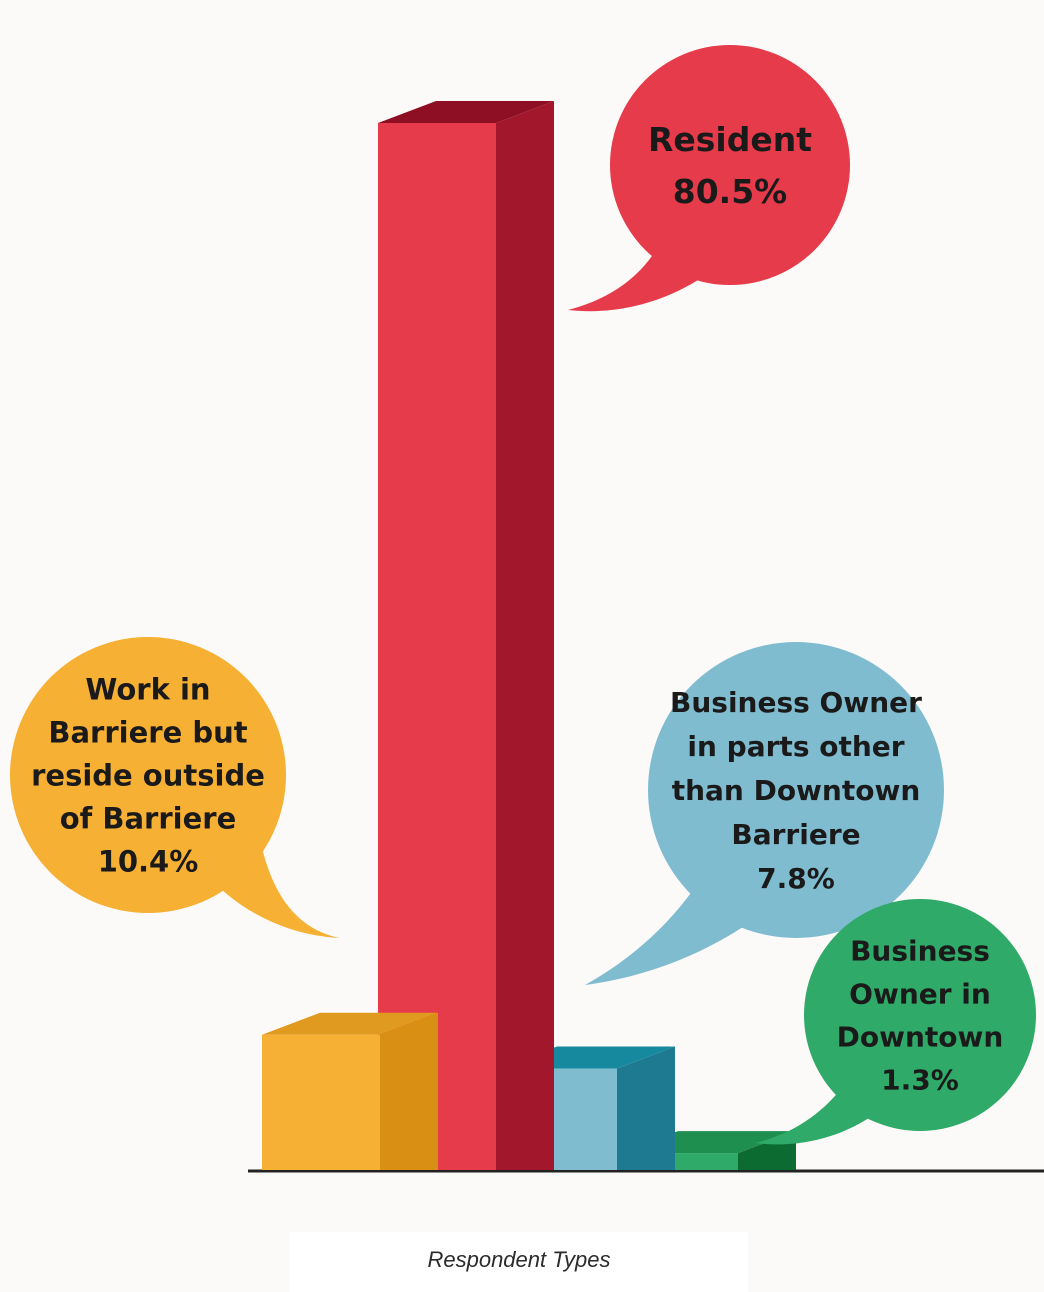 The width and height of the screenshot is (1044, 1292). I want to click on chart-caption: Respondent Types, so click(519, 1259).